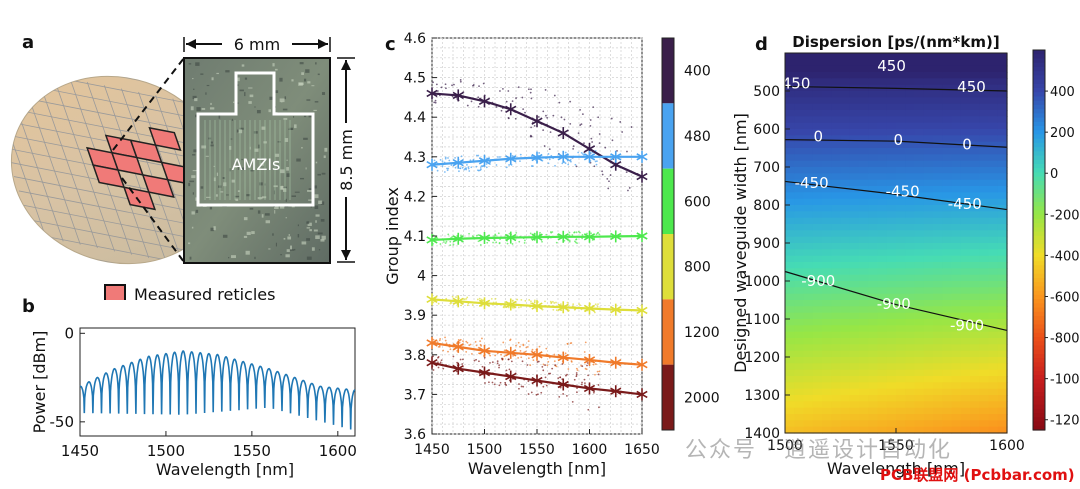 This screenshot has width=1080, height=489. What do you see at coordinates (415, 316) in the screenshot?
I see `y-tick-label: 3.9` at bounding box center [415, 316].